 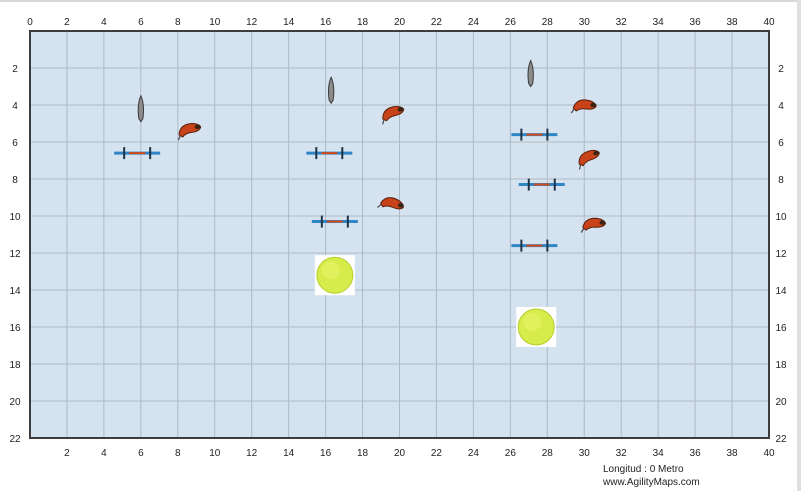 I want to click on x-axis-top-label: 36, so click(x=696, y=22).